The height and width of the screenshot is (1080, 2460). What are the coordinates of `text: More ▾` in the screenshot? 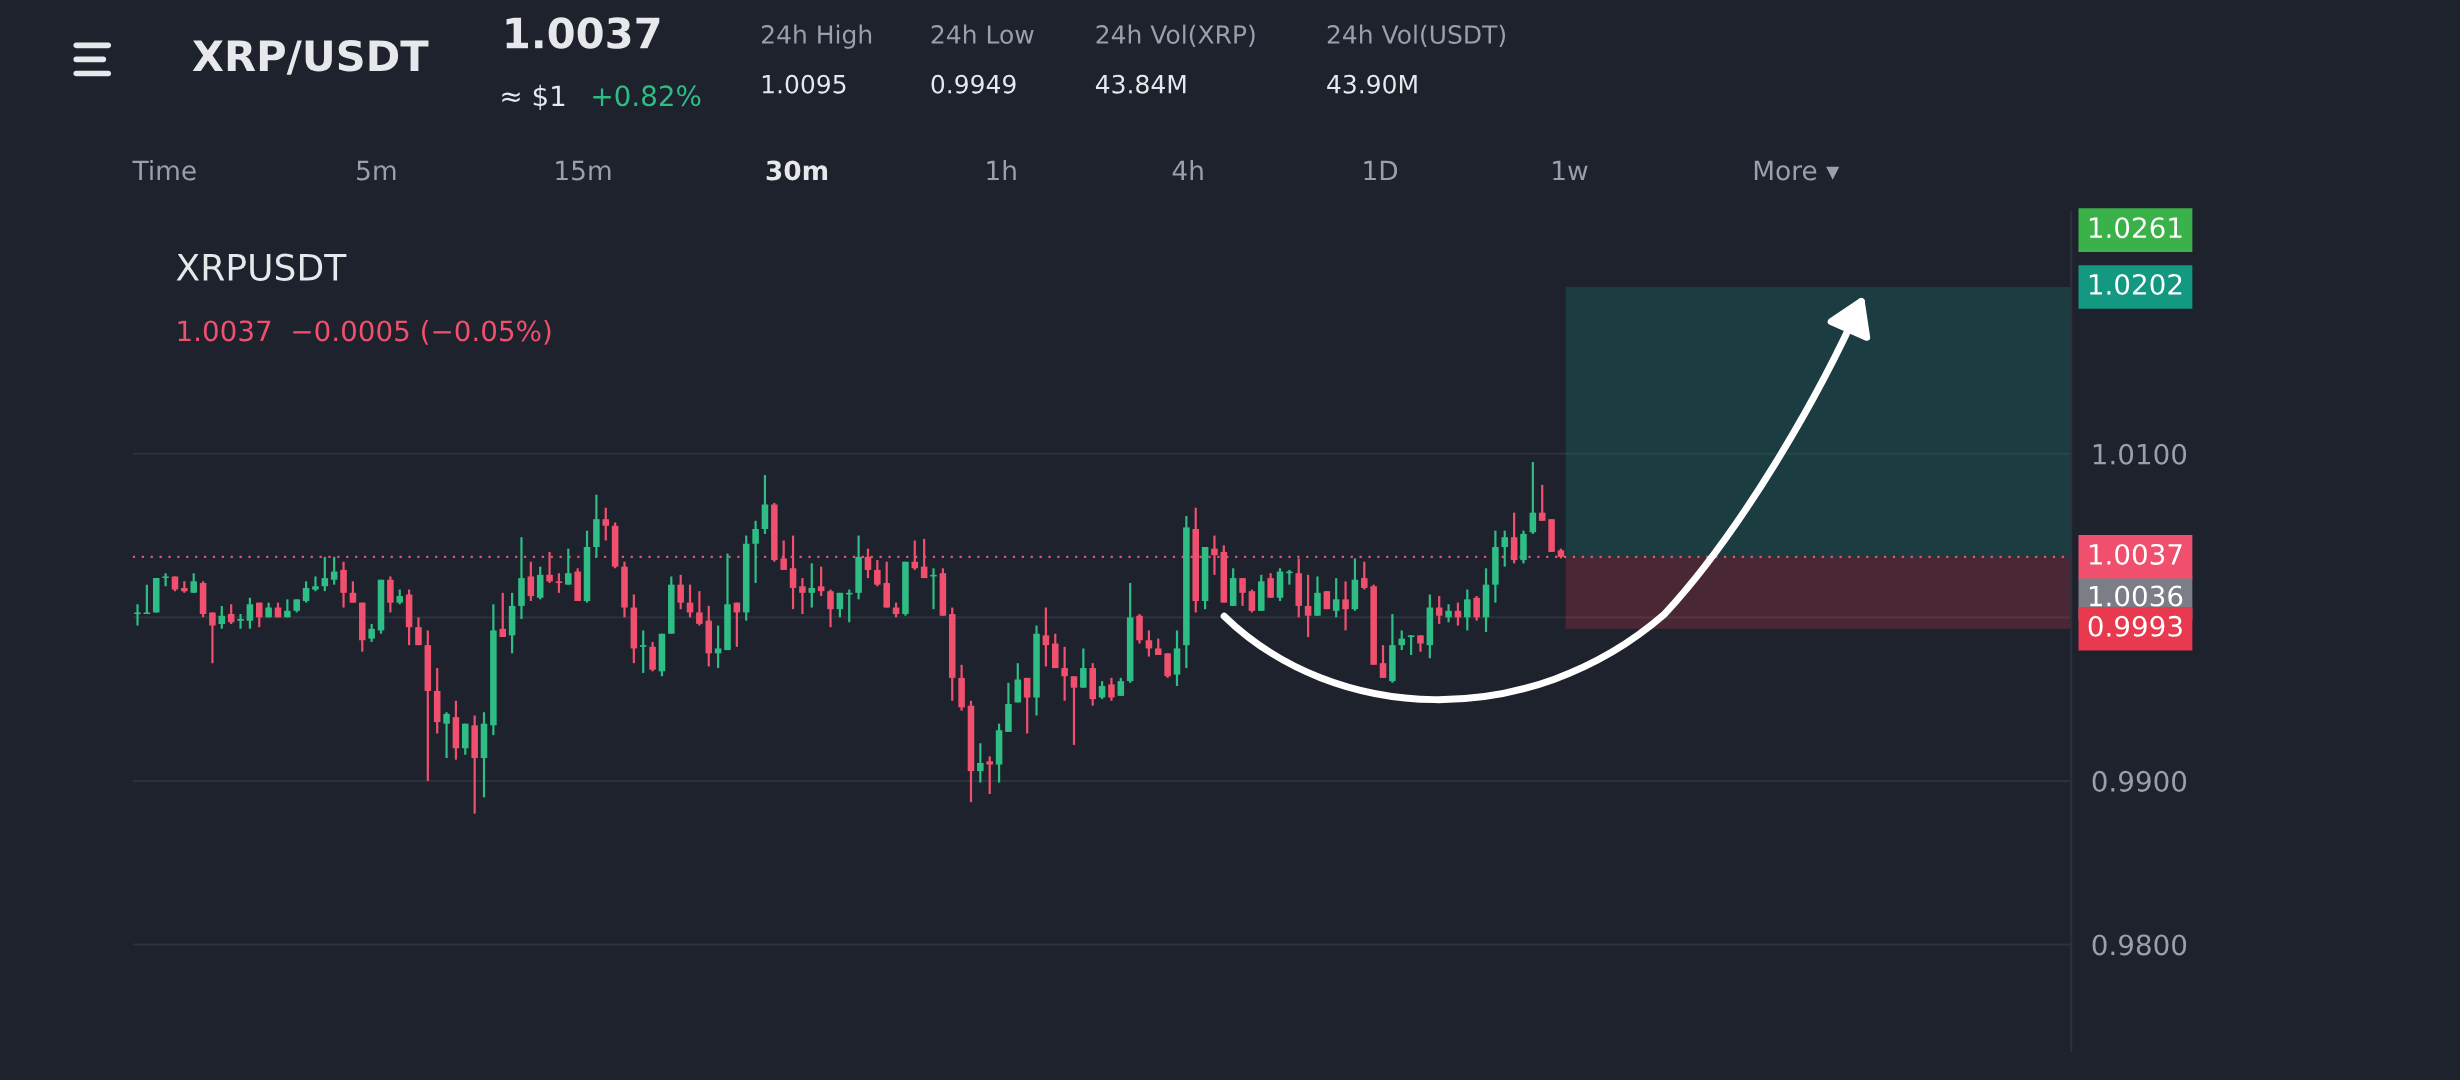 It's located at (1797, 170).